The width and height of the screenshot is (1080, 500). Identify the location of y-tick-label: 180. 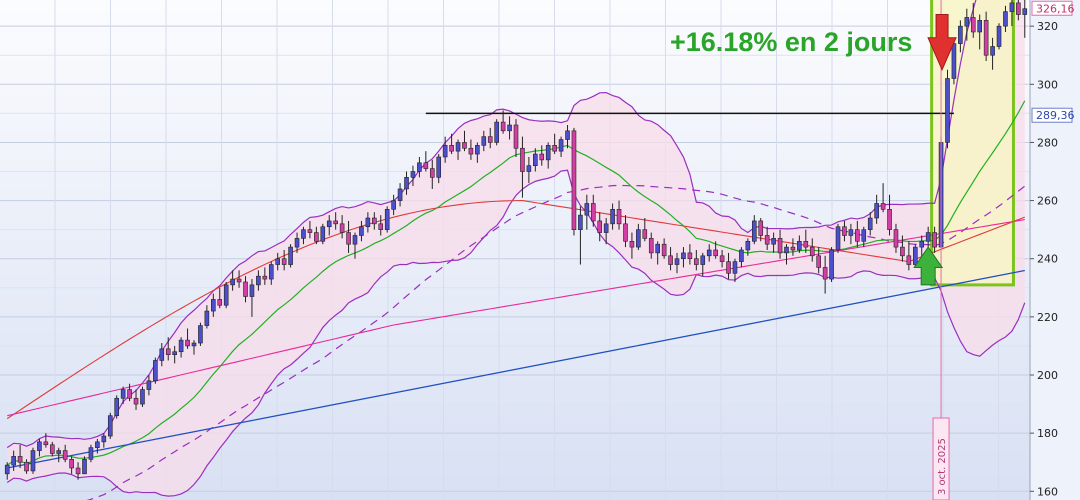
(1047, 433).